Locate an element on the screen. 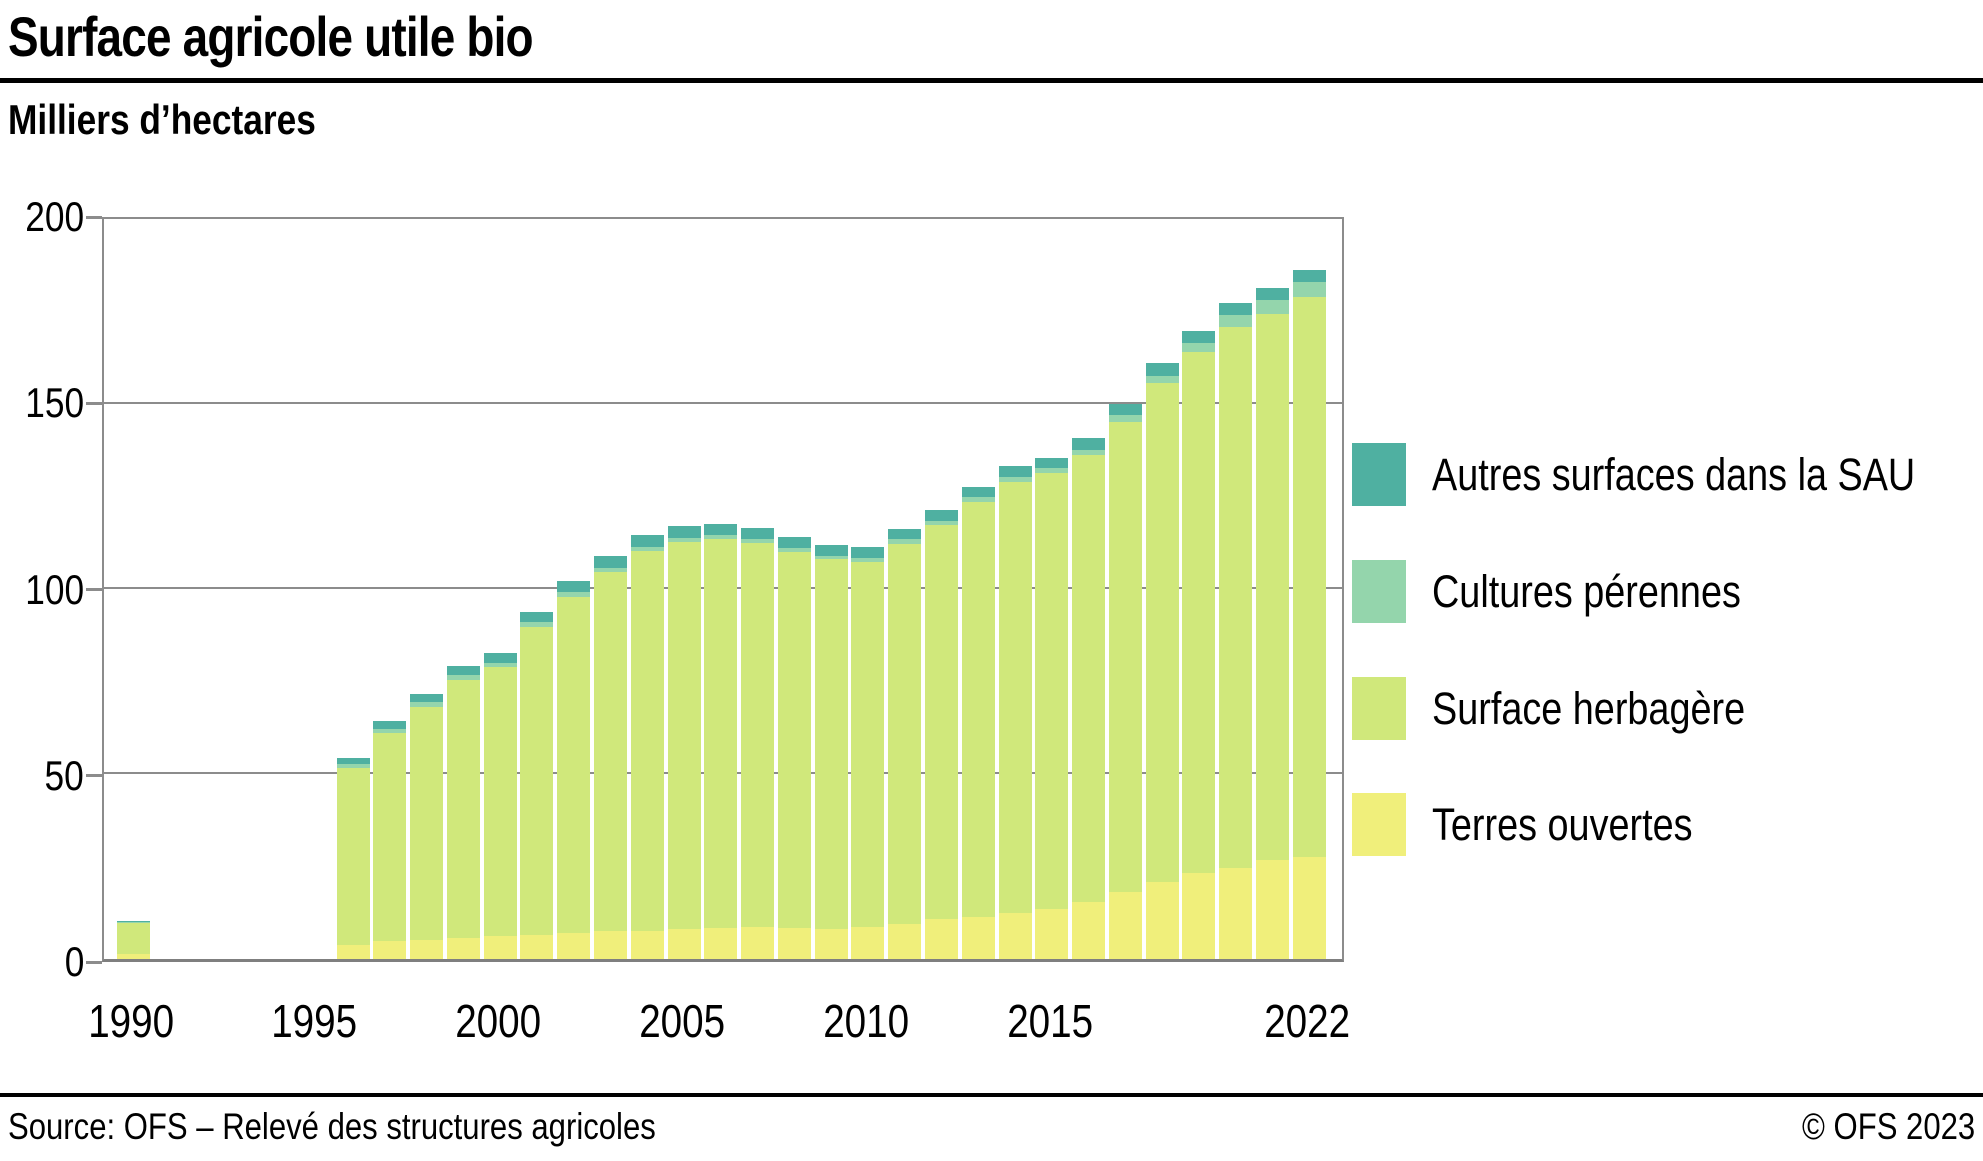 This screenshot has height=1161, width=1983. bar-2018 is located at coordinates (1162, 589).